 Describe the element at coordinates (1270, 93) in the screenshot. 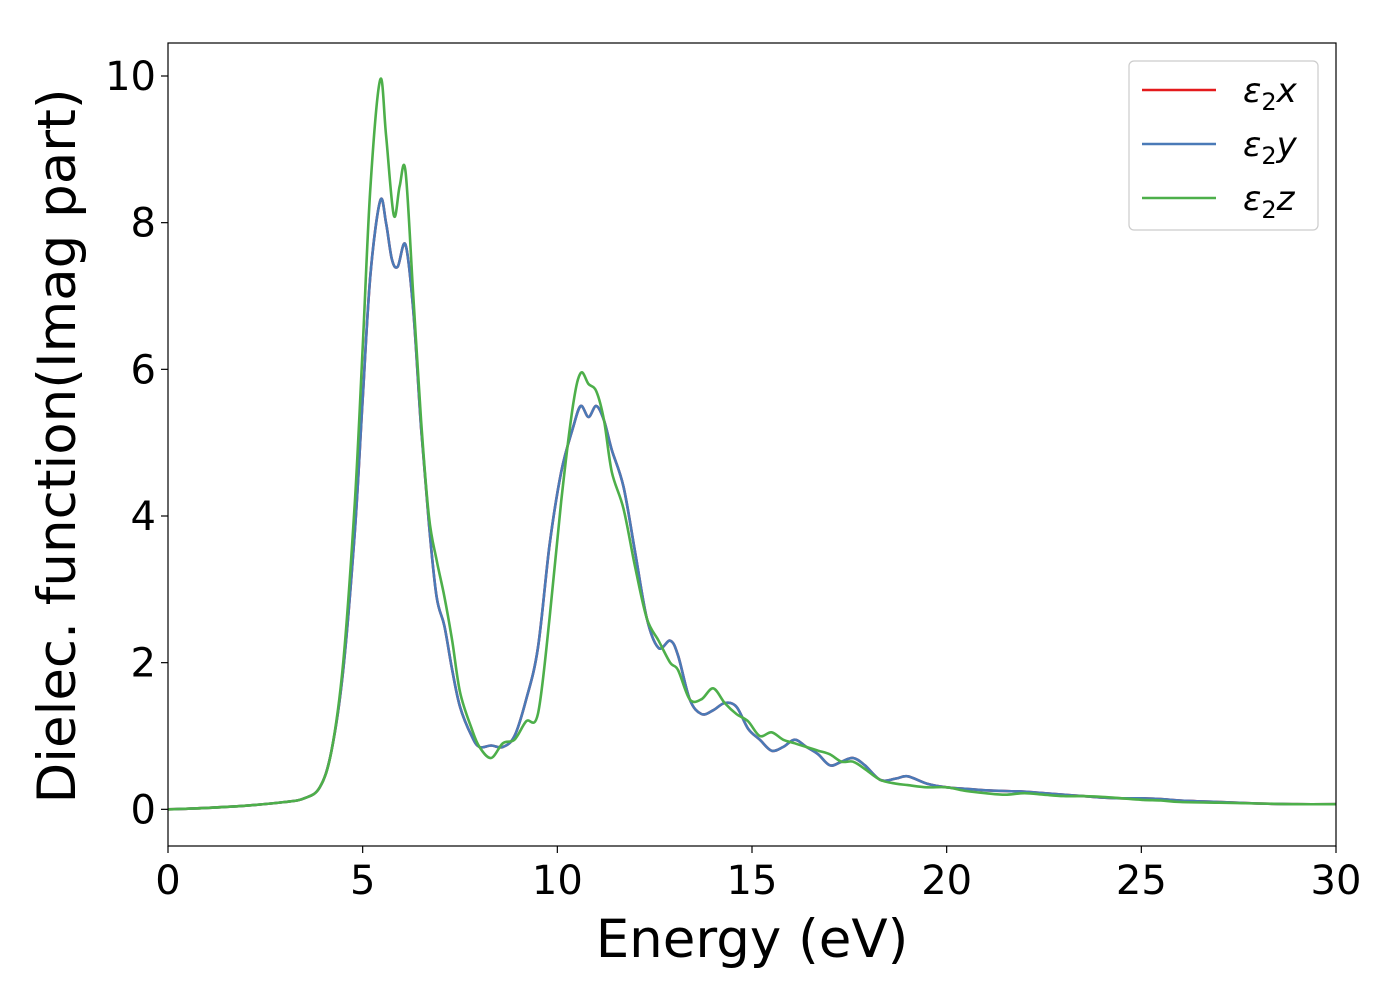

I see `legend-label-e2x: ε2x` at that location.